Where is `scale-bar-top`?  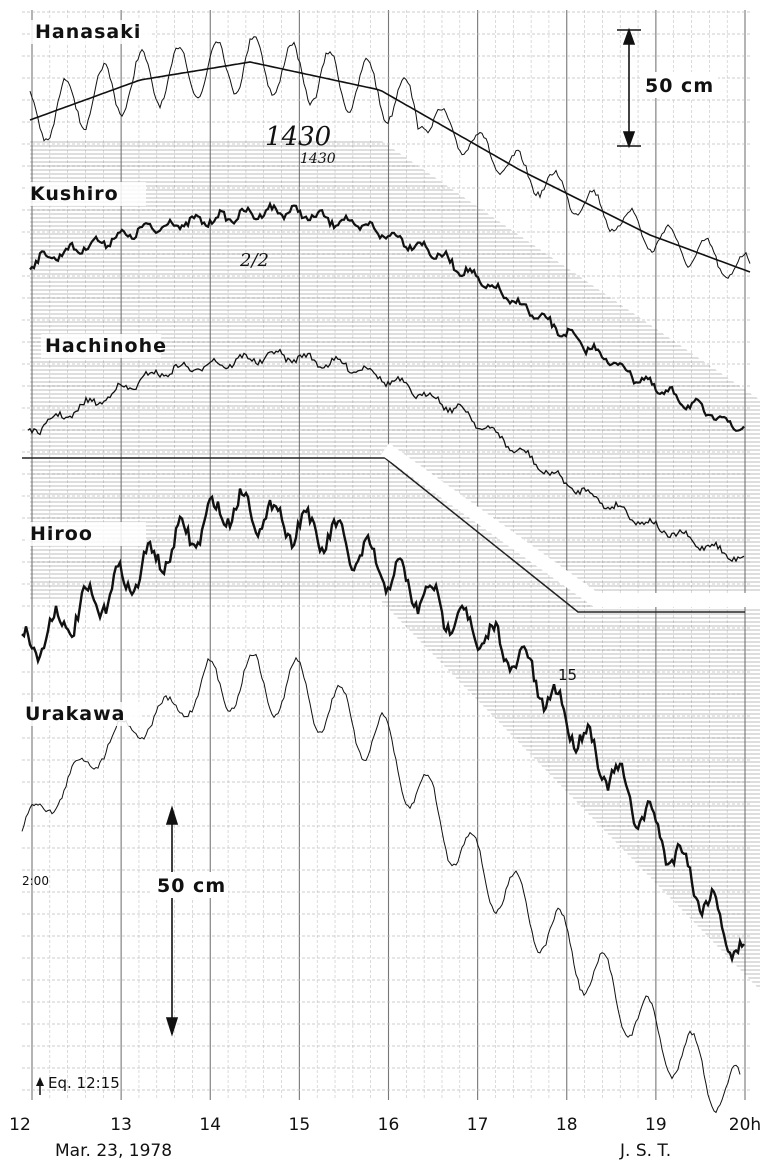 scale-bar-top is located at coordinates (629, 88).